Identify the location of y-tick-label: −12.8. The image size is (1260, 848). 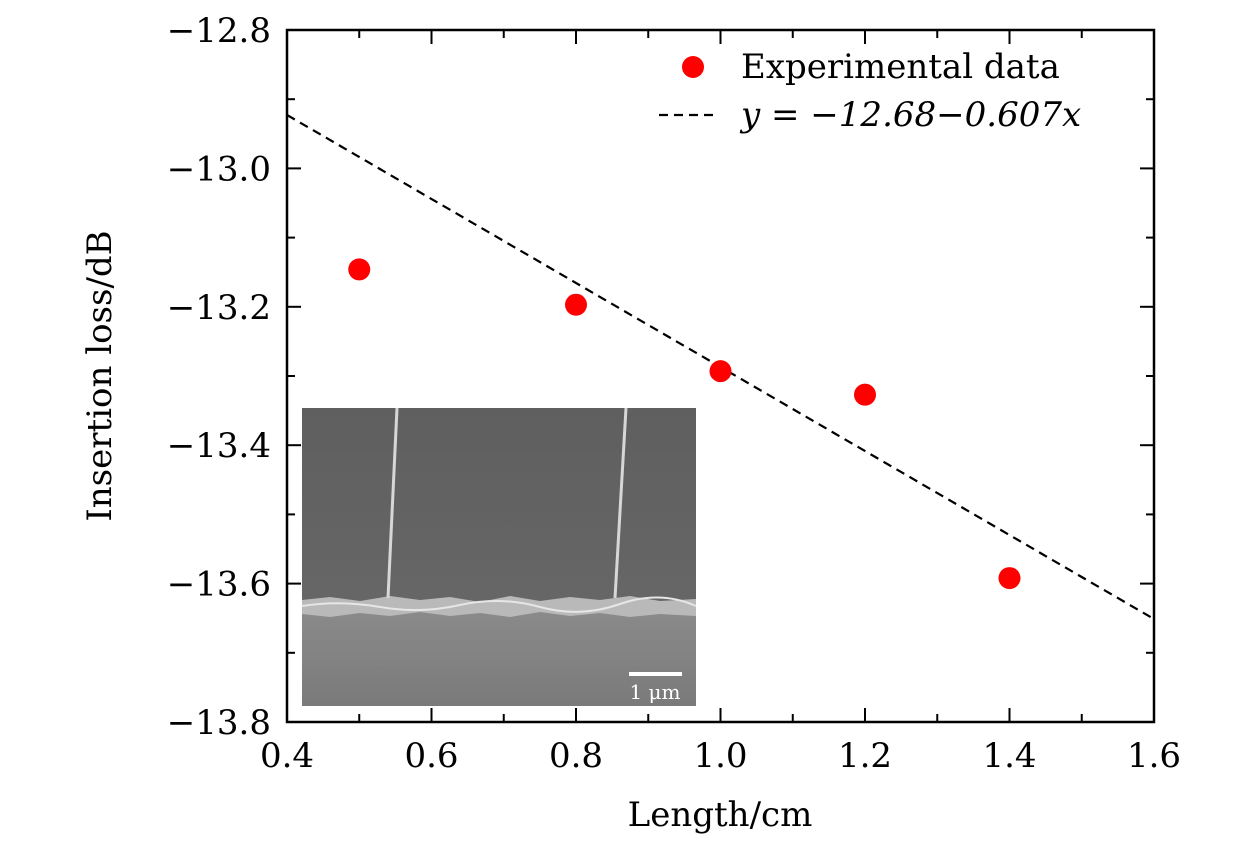
(219, 31).